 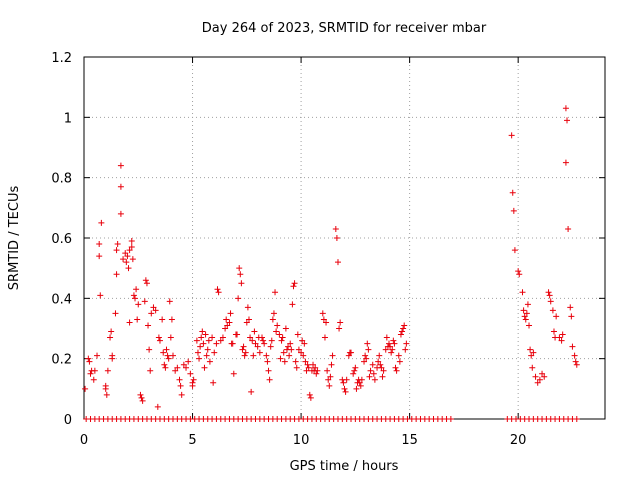 What do you see at coordinates (68, 420) in the screenshot?
I see `y-tick-label: 0` at bounding box center [68, 420].